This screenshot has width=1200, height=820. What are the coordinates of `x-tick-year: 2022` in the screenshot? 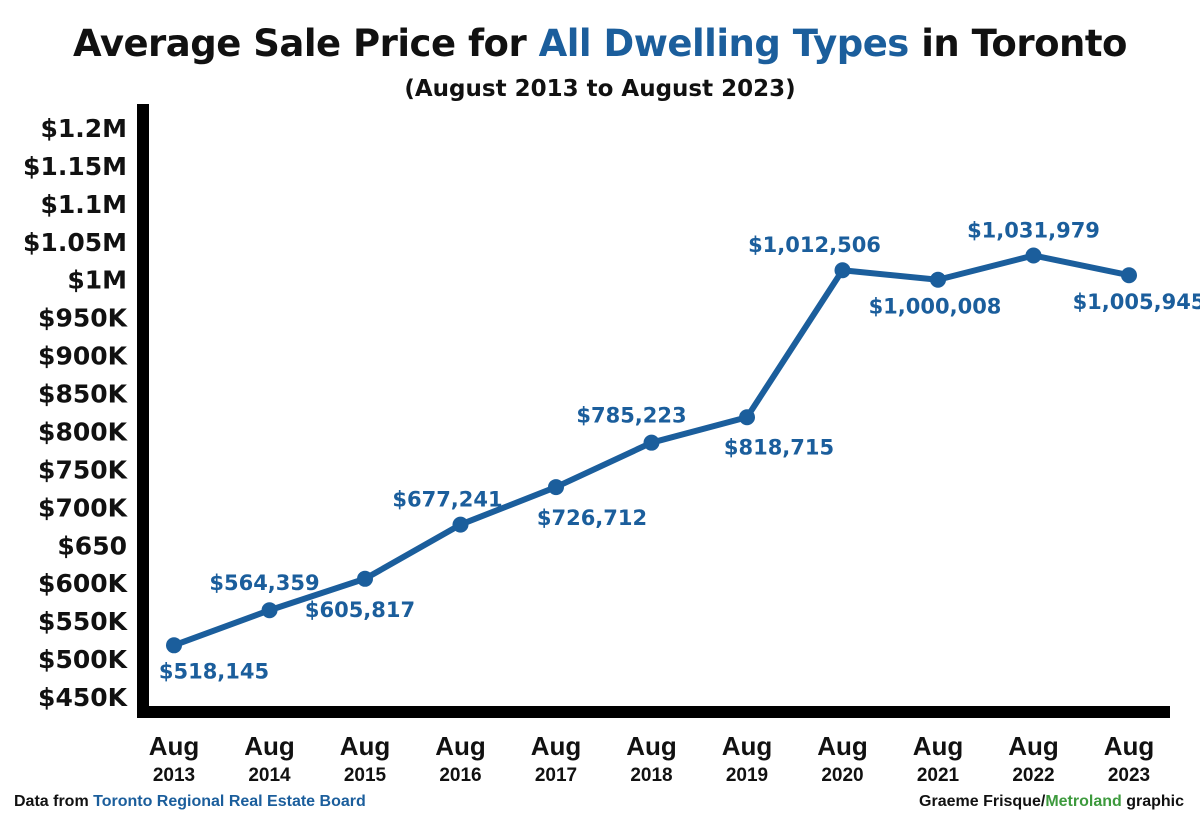 It's located at (1033, 775).